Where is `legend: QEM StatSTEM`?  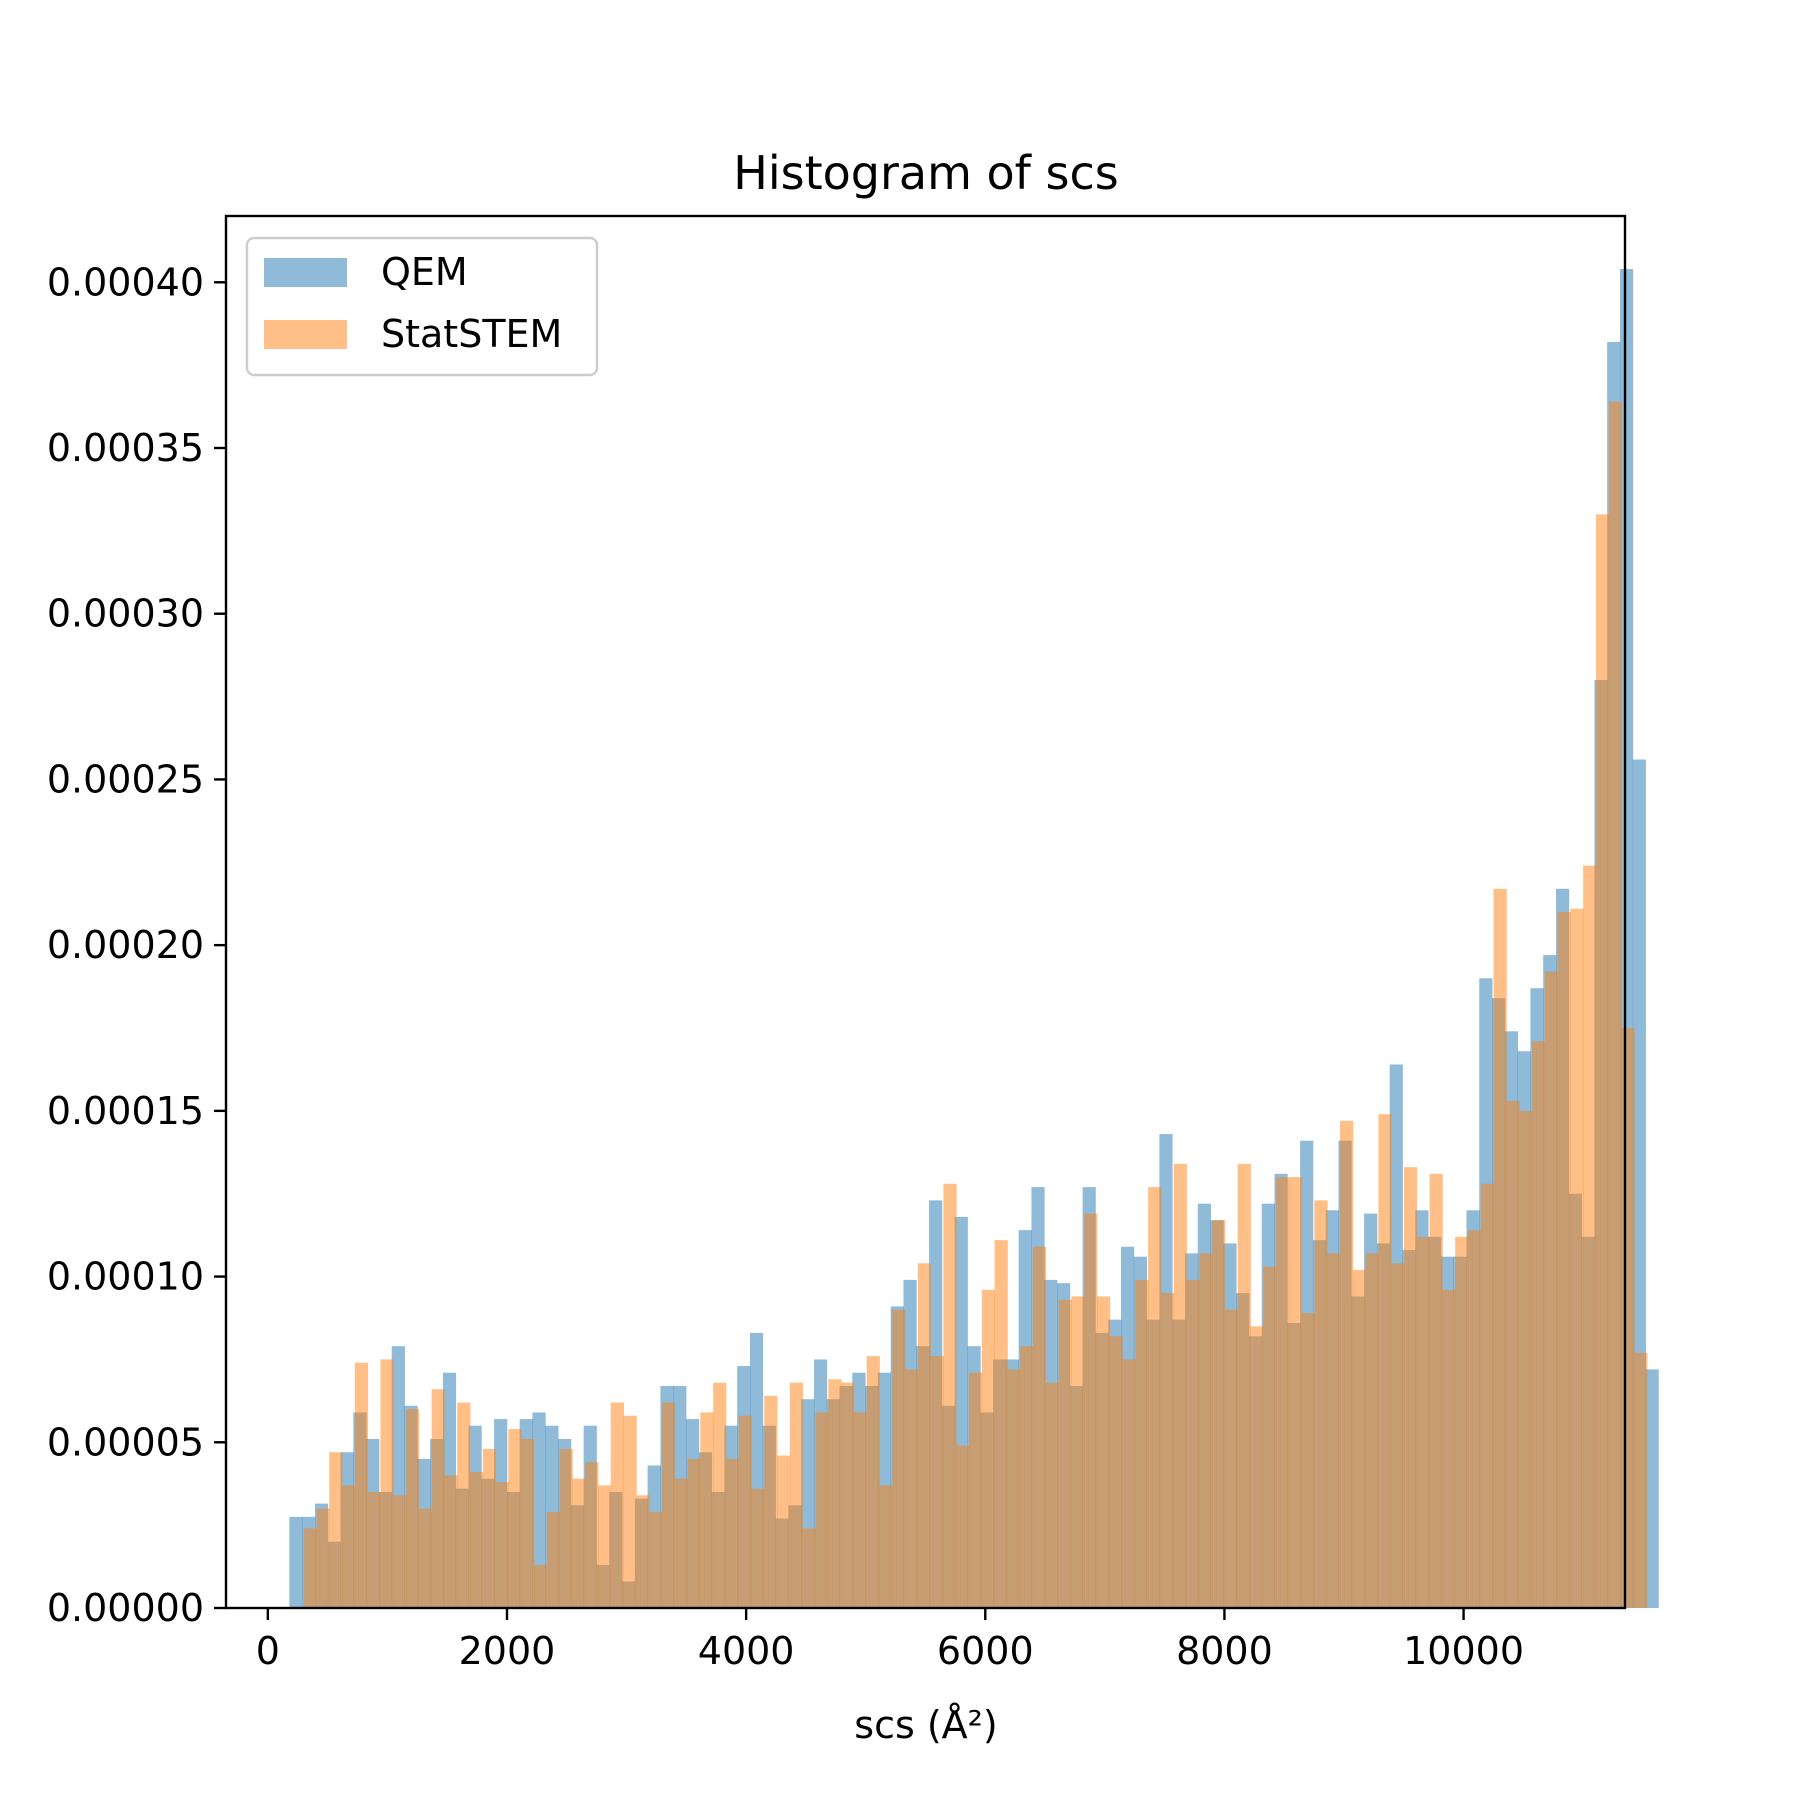
legend: QEM StatSTEM is located at coordinates (422, 306).